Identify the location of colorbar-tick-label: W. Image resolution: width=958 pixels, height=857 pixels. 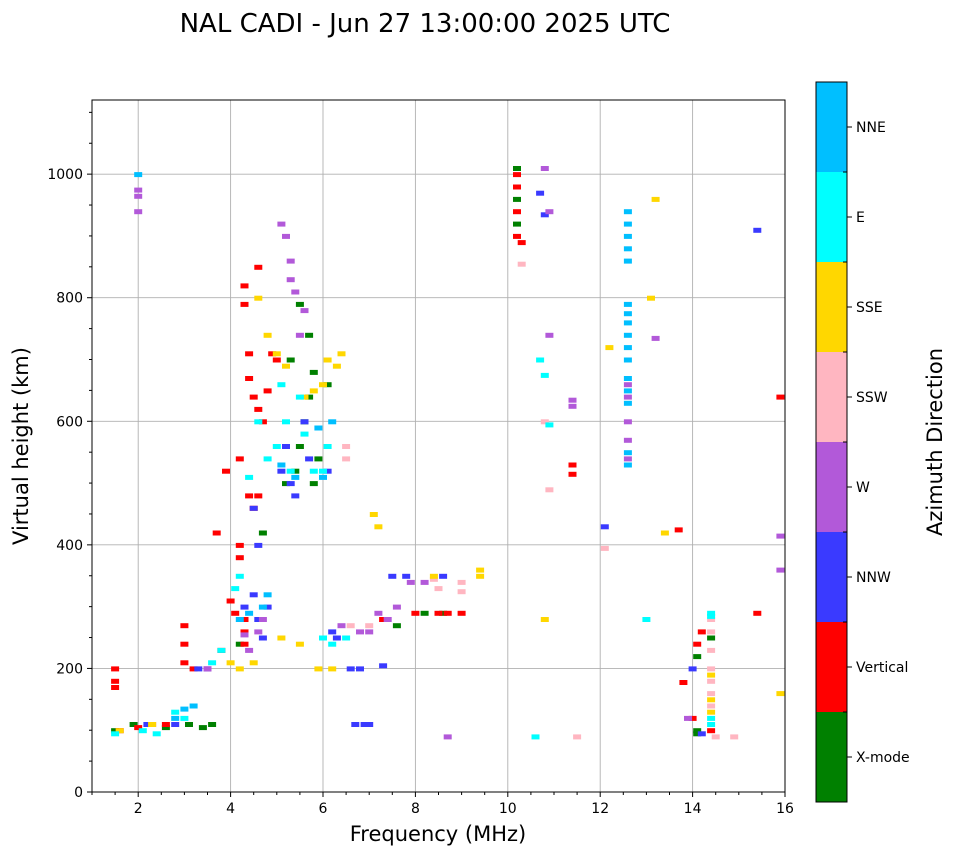
(863, 488).